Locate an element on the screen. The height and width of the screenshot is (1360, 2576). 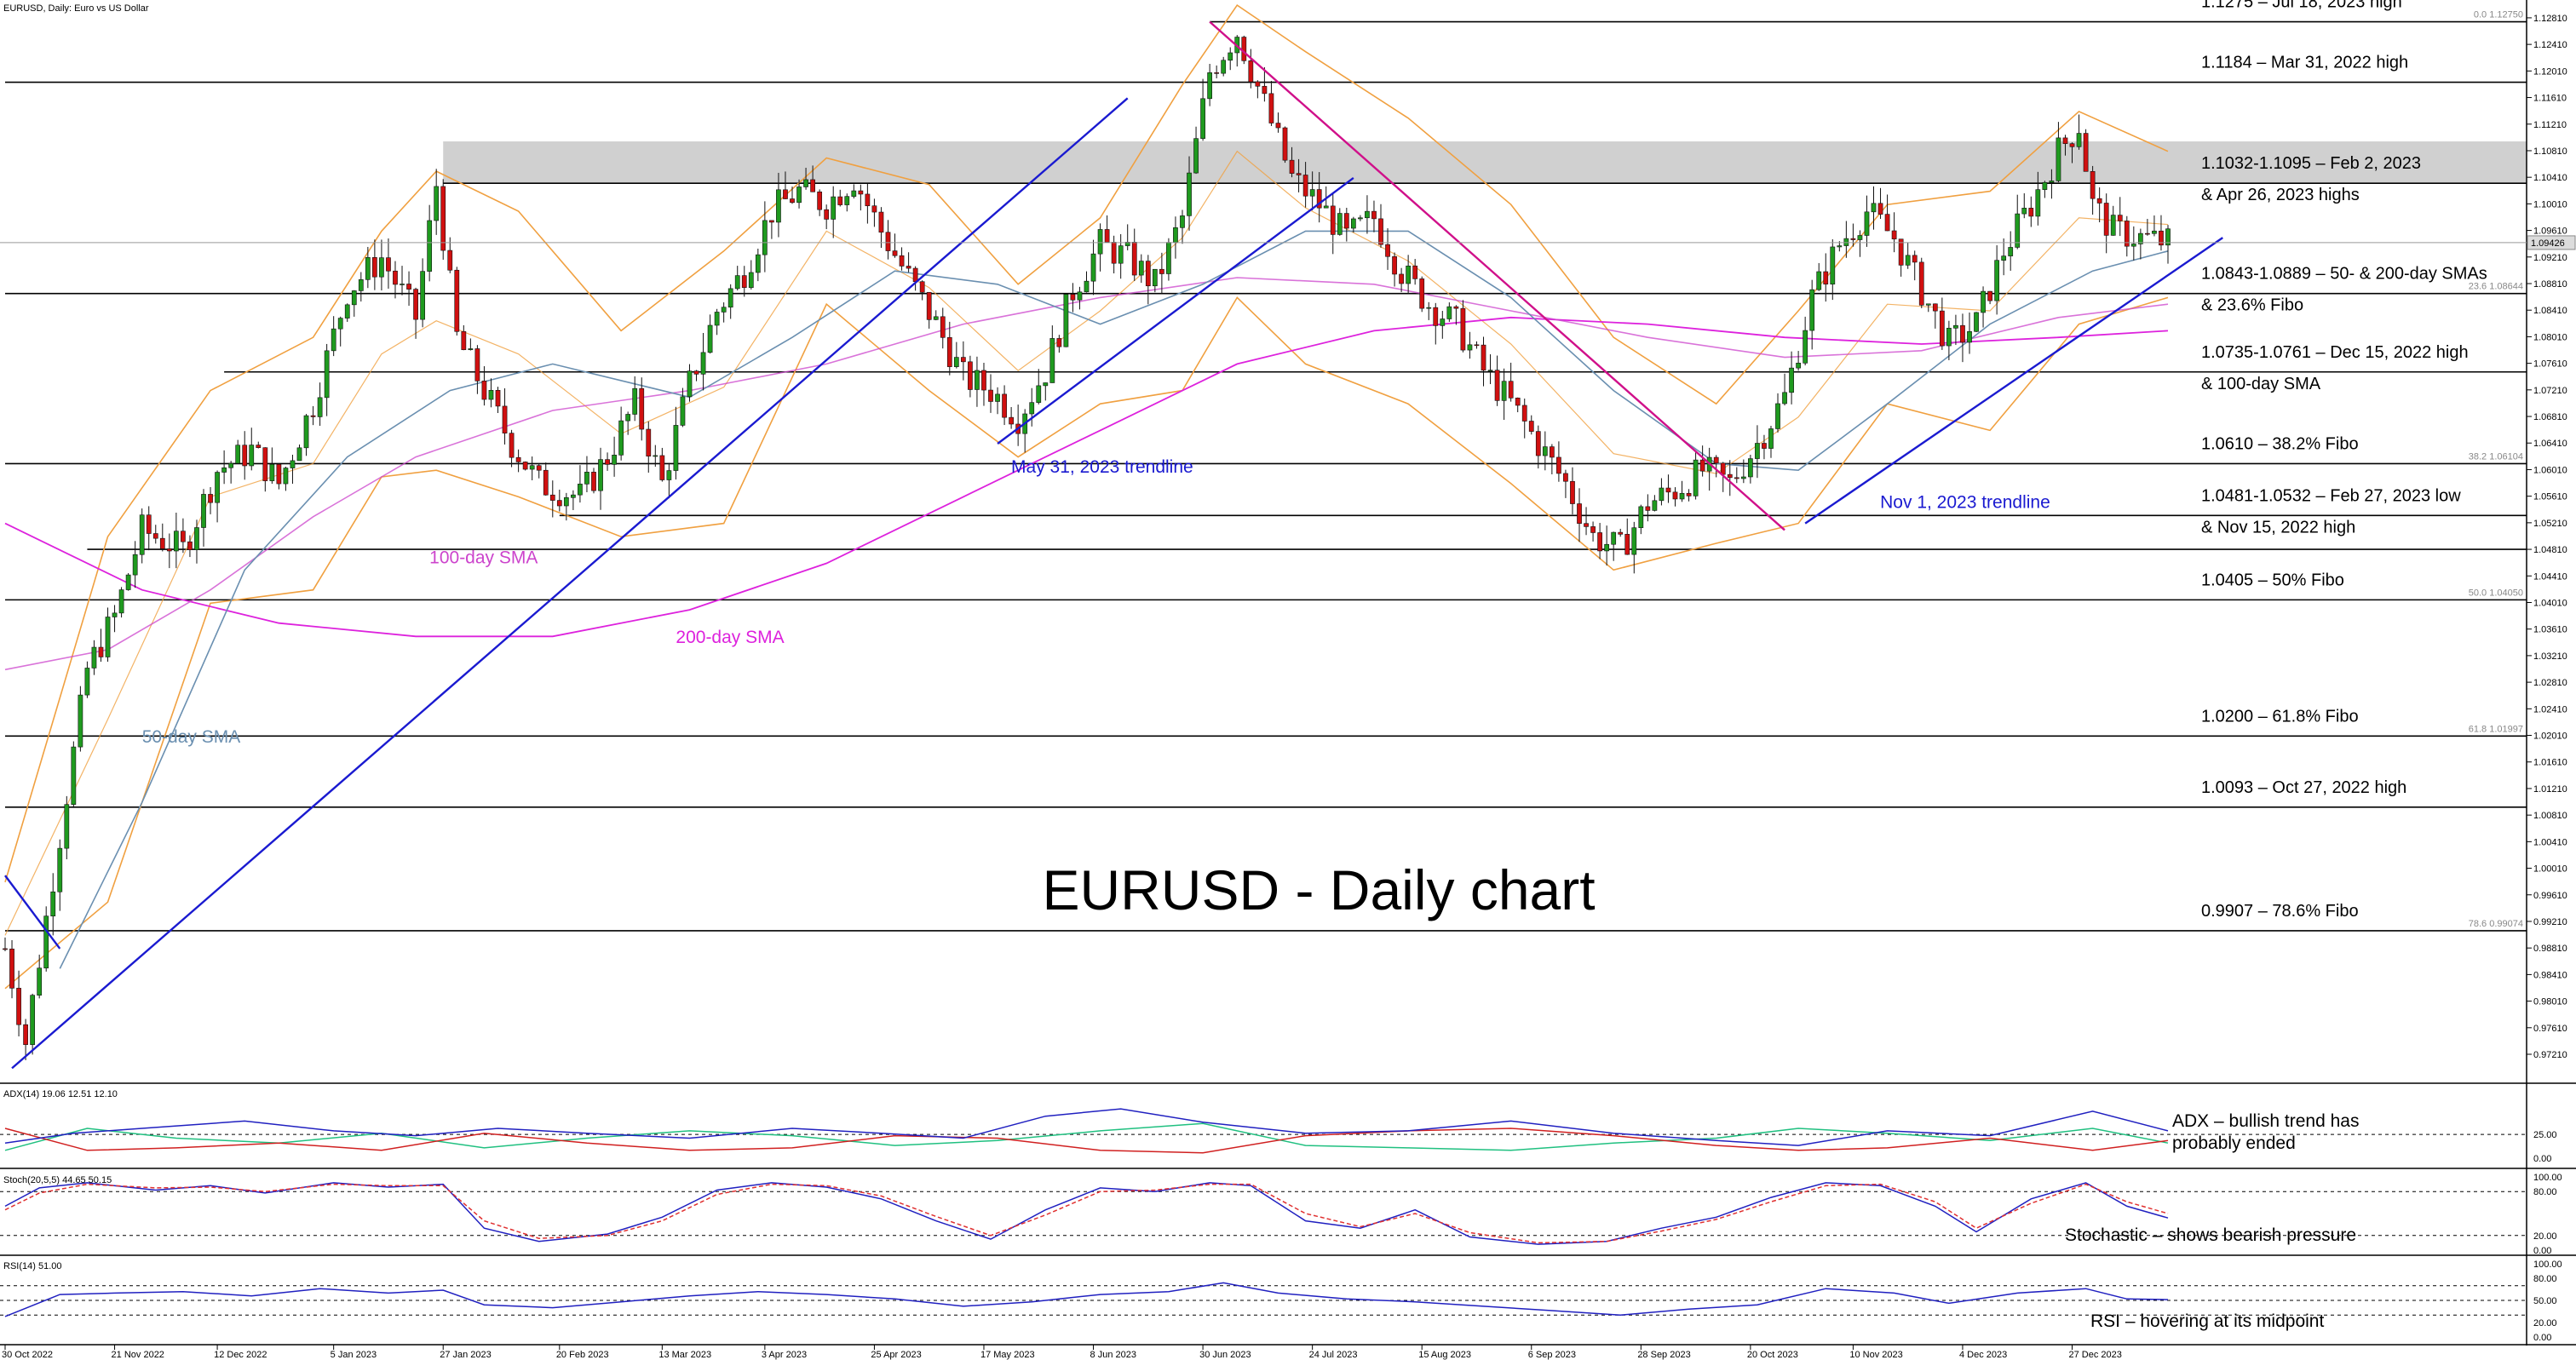
price-tick-label: 1.00410 is located at coordinates (2550, 842).